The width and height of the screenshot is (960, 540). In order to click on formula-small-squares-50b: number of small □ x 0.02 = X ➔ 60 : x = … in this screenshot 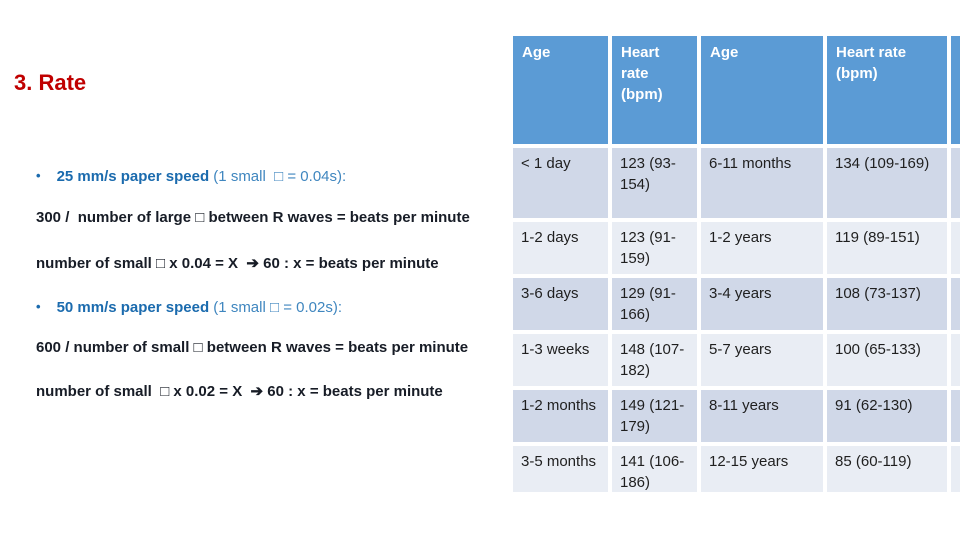, I will do `click(239, 391)`.